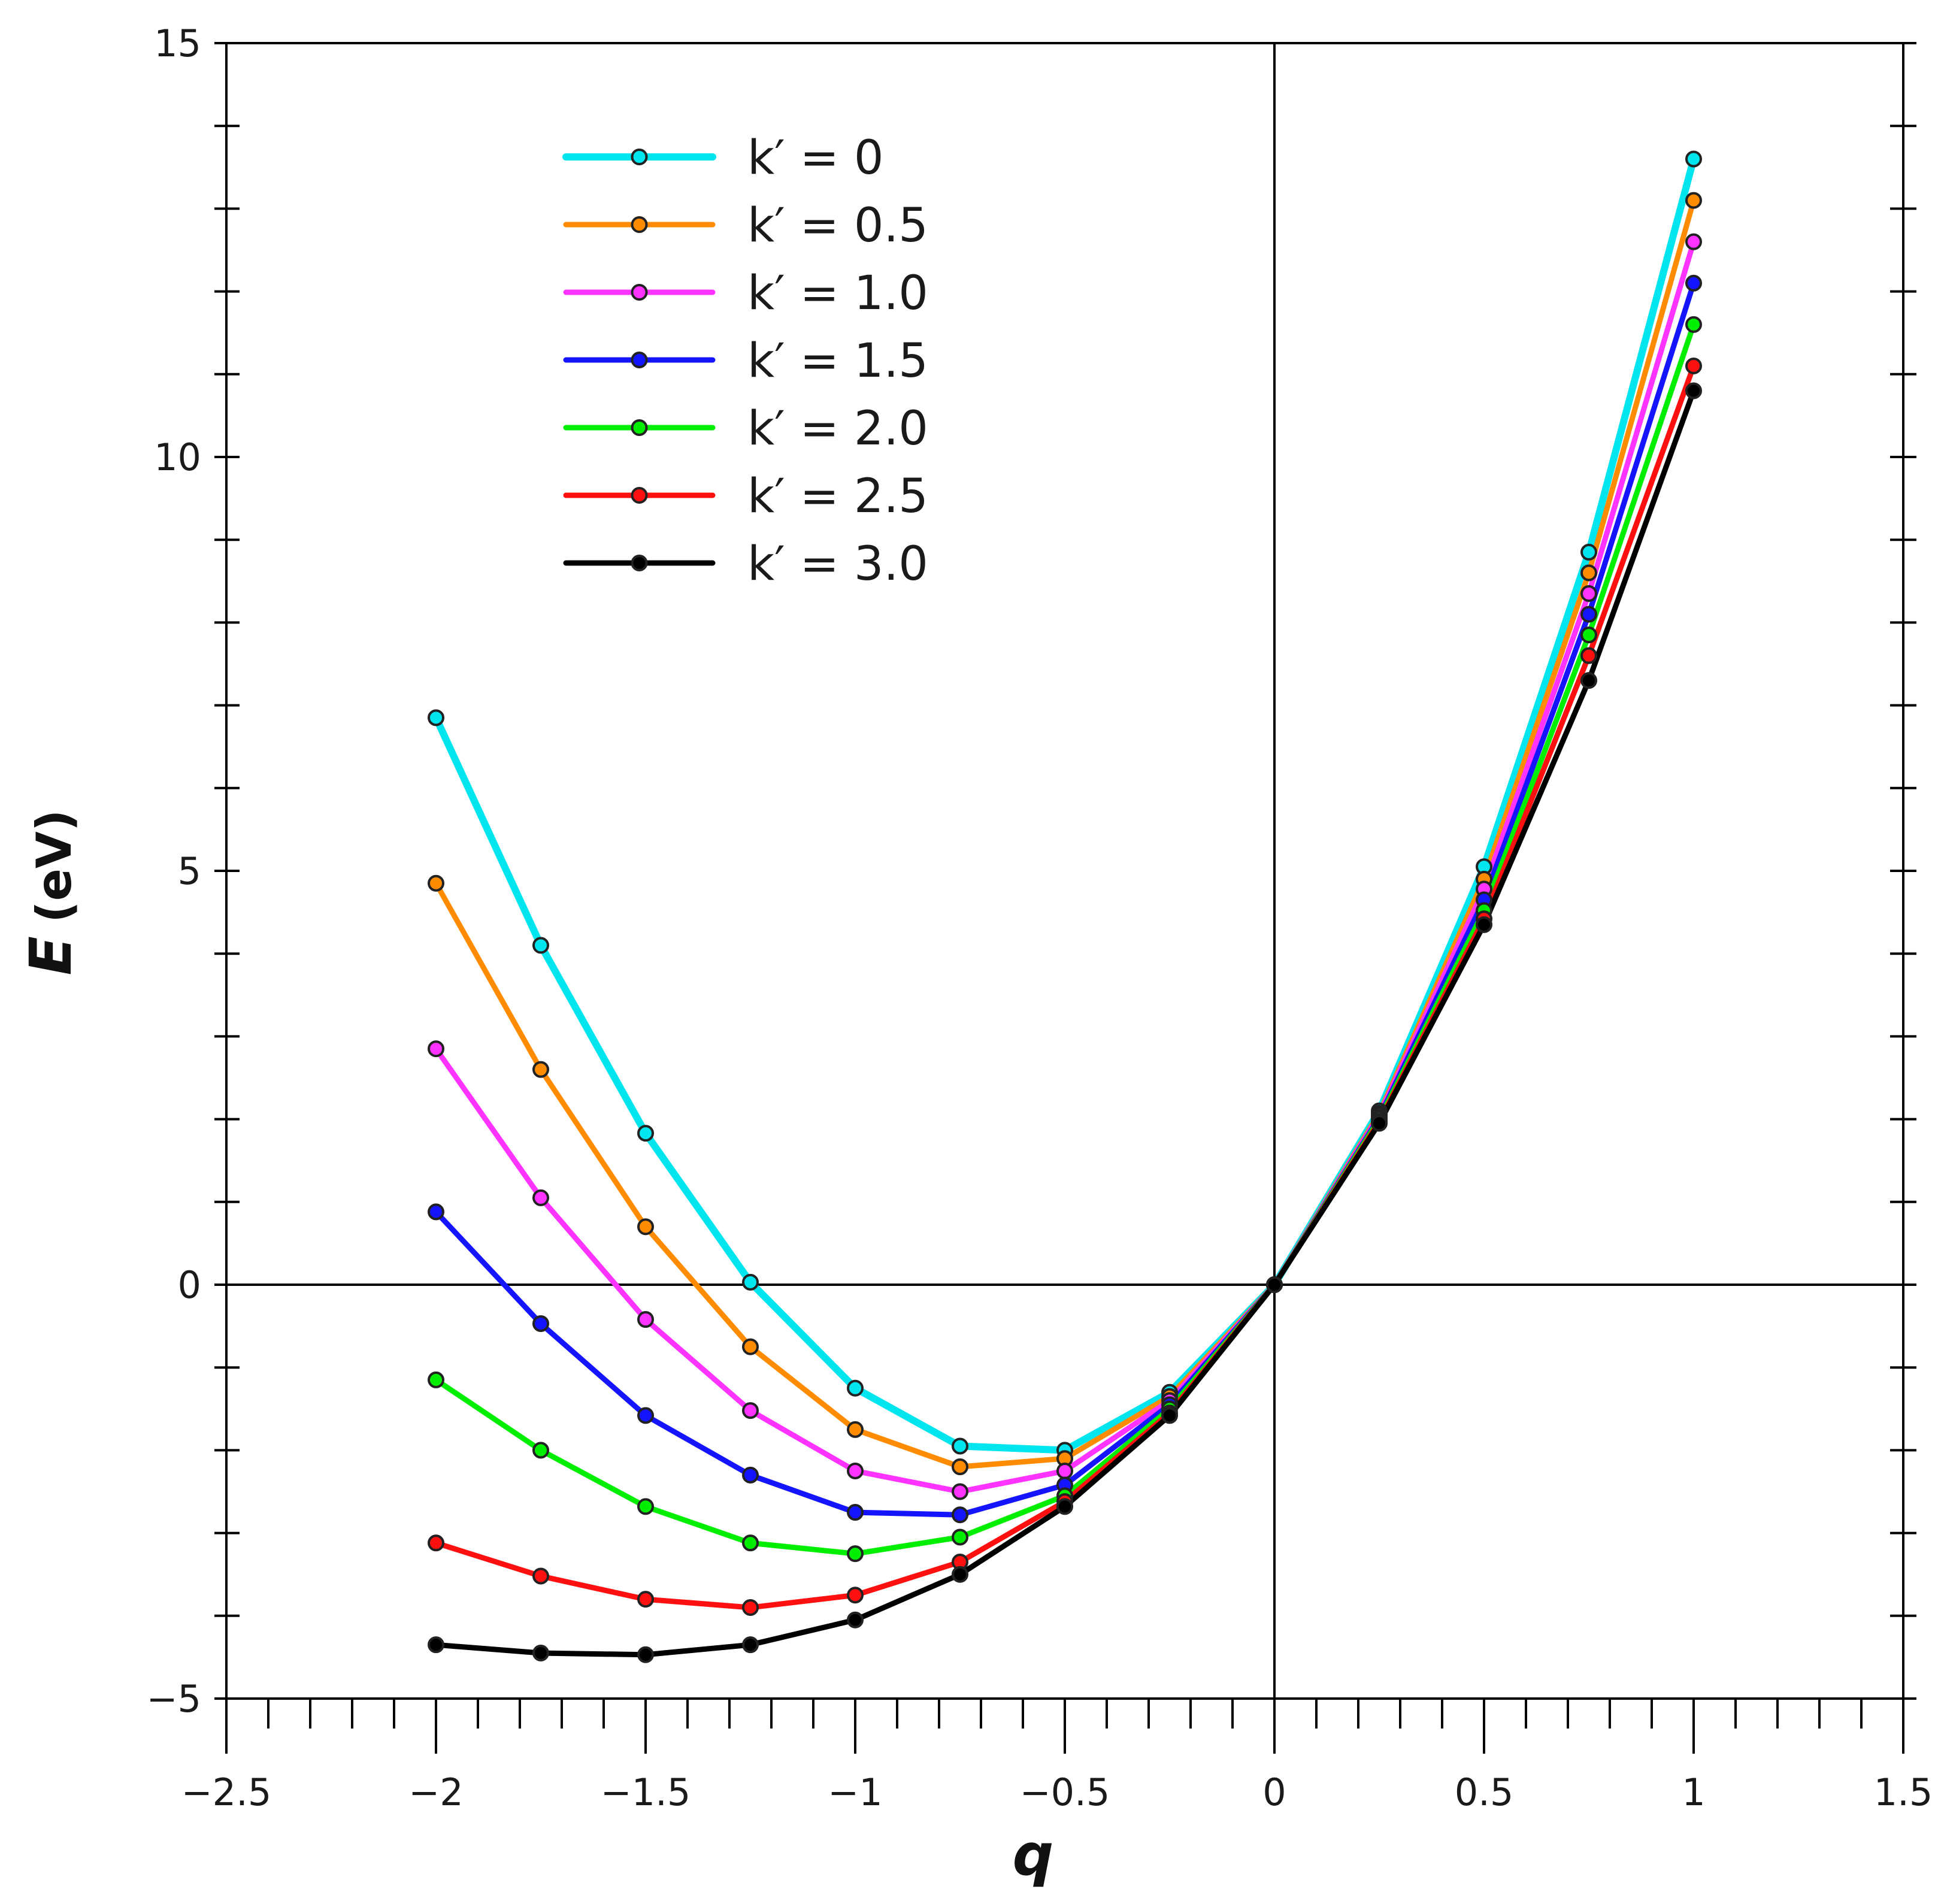 This screenshot has width=1935, height=1904. What do you see at coordinates (50, 956) in the screenshot?
I see `y-axis-title-symbol: E` at bounding box center [50, 956].